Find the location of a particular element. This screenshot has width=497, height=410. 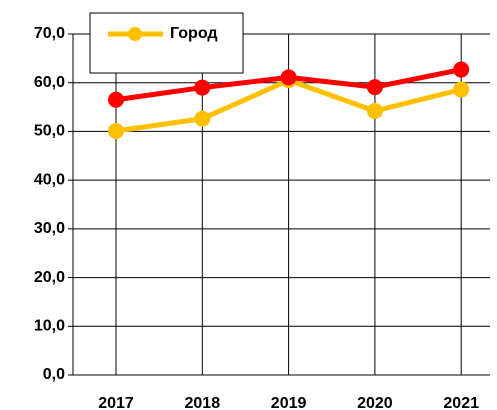

legend-box is located at coordinates (166, 43).